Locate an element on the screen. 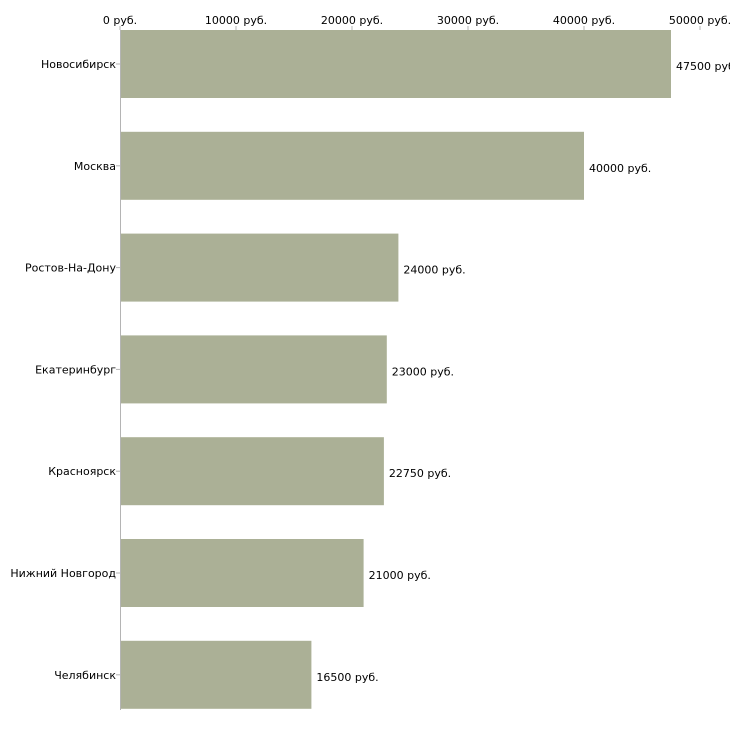 The height and width of the screenshot is (730, 730). category-label: Нижний Новгород is located at coordinates (63, 573).